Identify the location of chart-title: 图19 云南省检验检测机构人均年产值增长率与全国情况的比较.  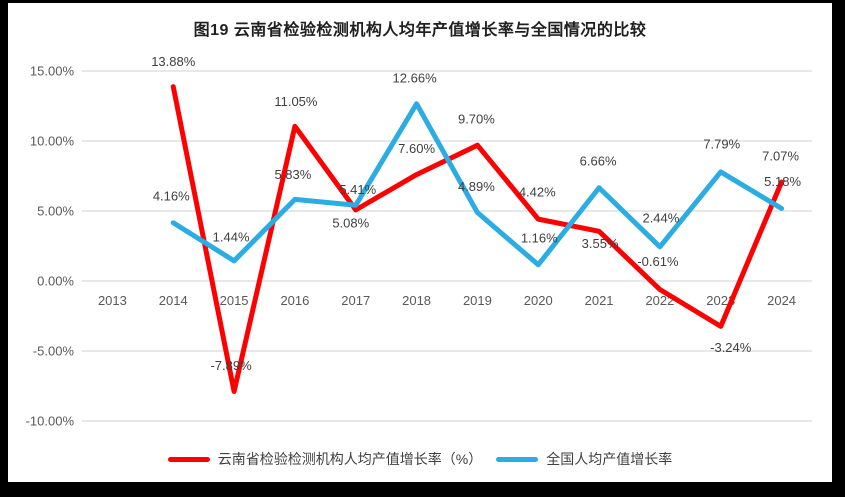
(420, 30).